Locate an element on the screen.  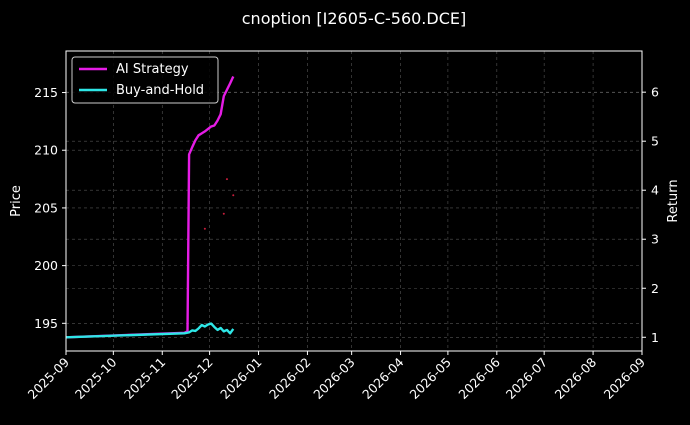
legend: AI Strategy Buy-and-Hold is located at coordinates (145, 80).